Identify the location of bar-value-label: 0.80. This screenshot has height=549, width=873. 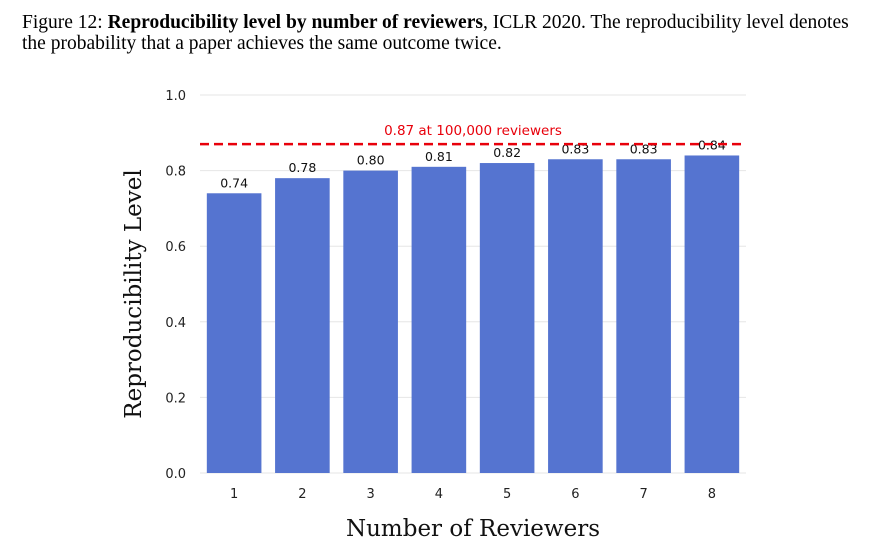
(371, 160).